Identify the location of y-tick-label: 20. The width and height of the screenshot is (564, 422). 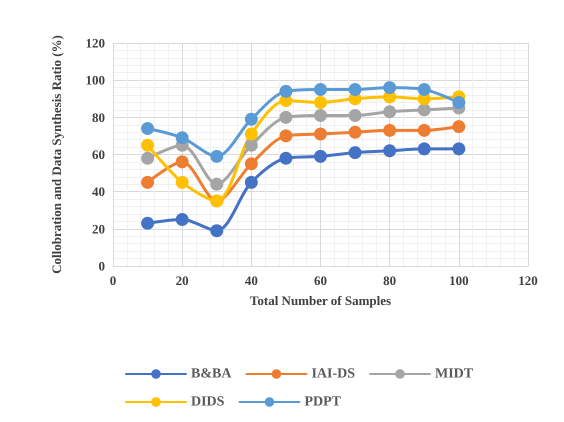
(98, 228).